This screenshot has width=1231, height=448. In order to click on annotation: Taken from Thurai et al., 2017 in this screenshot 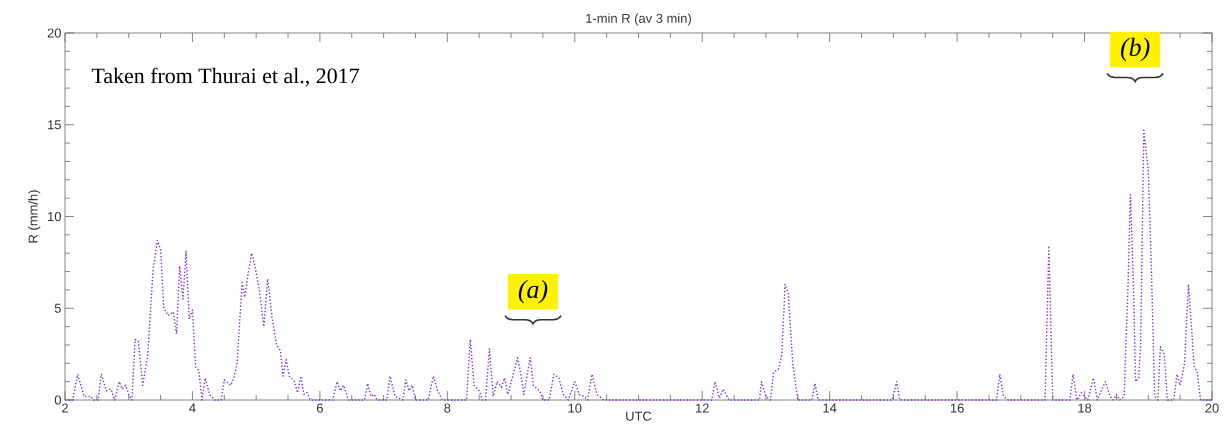, I will do `click(225, 77)`.